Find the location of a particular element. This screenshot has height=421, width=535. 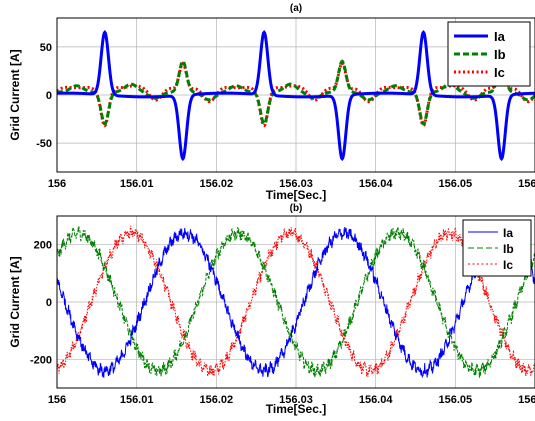

x-tick-labels-b: 156 156.01 156.02 156.03 156.04 156.05 156.06 is located at coordinates (291, 400).